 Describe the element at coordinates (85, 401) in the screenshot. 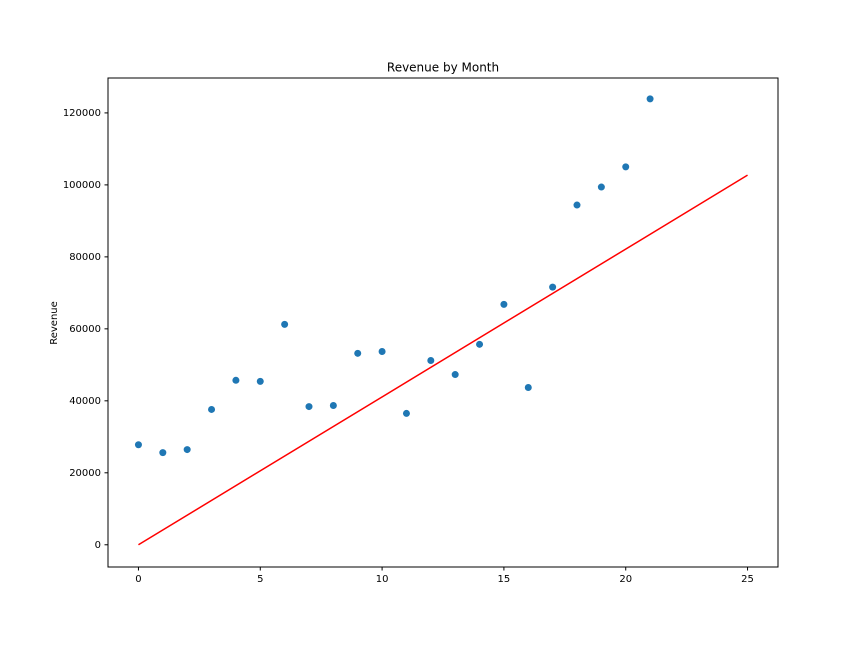

I see `y-tick-label: 40000` at that location.